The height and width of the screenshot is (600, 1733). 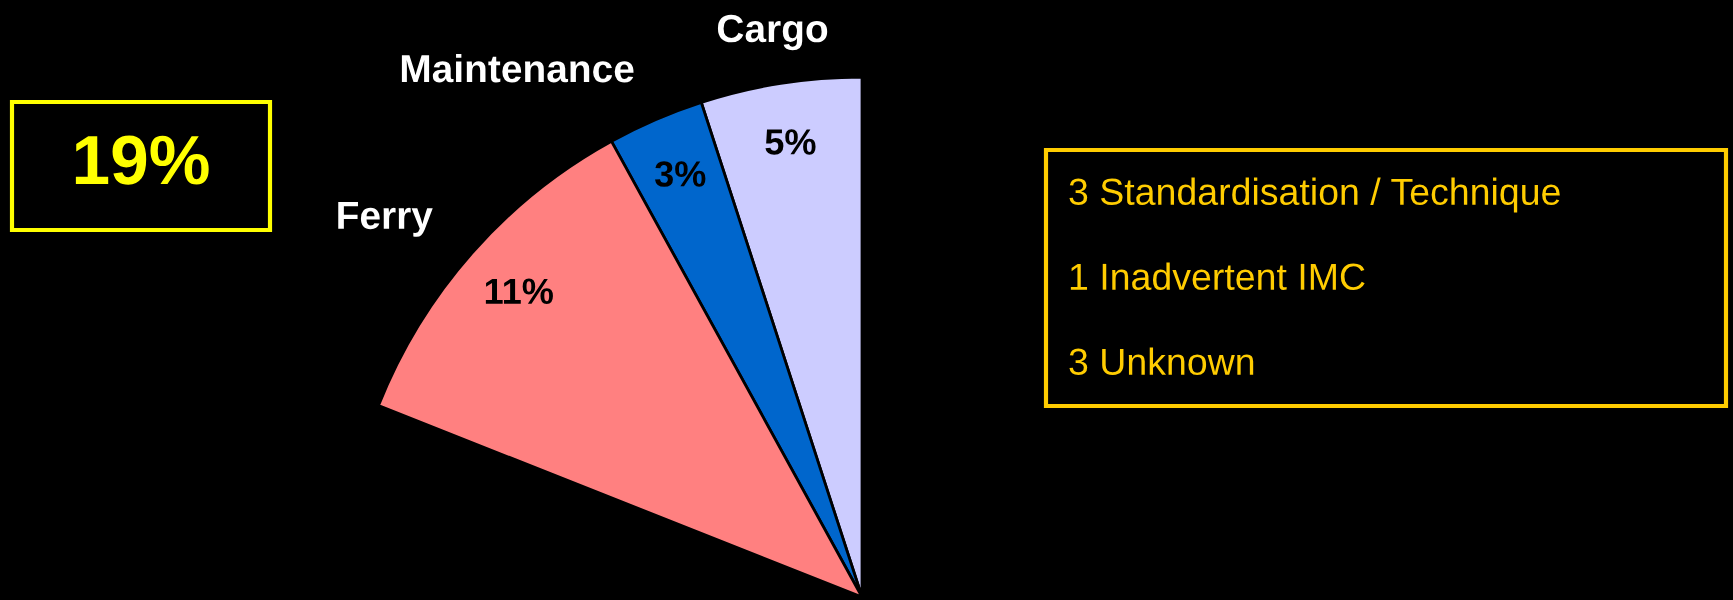 What do you see at coordinates (1161, 361) in the screenshot?
I see `text: 3 Unknown` at bounding box center [1161, 361].